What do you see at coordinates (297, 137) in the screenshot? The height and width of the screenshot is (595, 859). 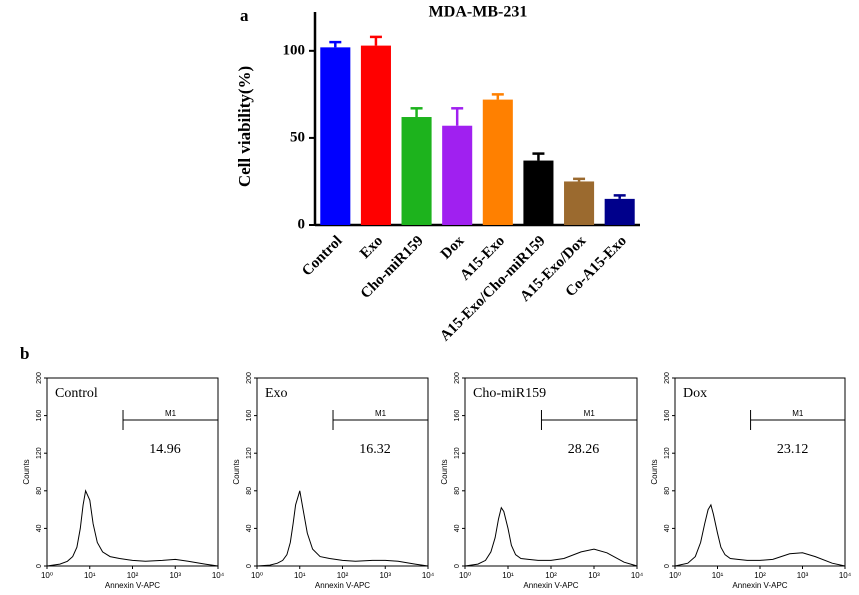 I see `y-tick-label: 50` at bounding box center [297, 137].